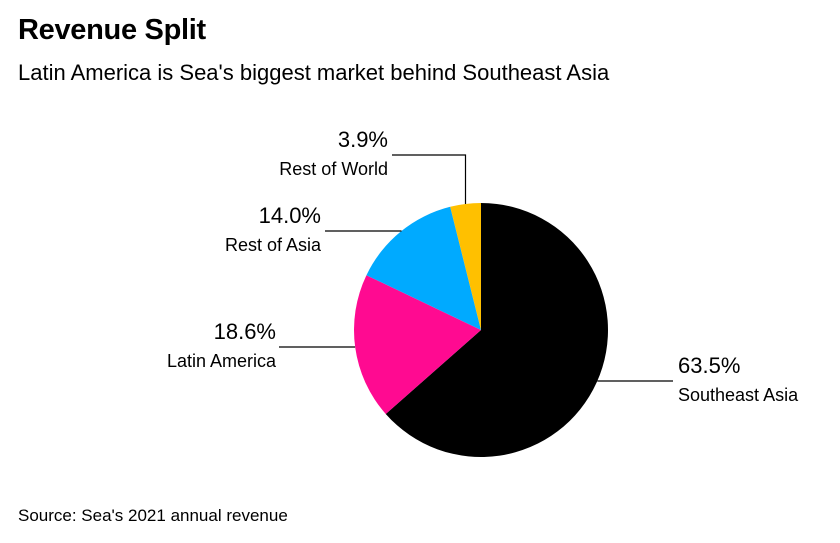 Image resolution: width=840 pixels, height=543 pixels. Describe the element at coordinates (465, 266) in the screenshot. I see `pie-slice-rest-of-world` at that location.